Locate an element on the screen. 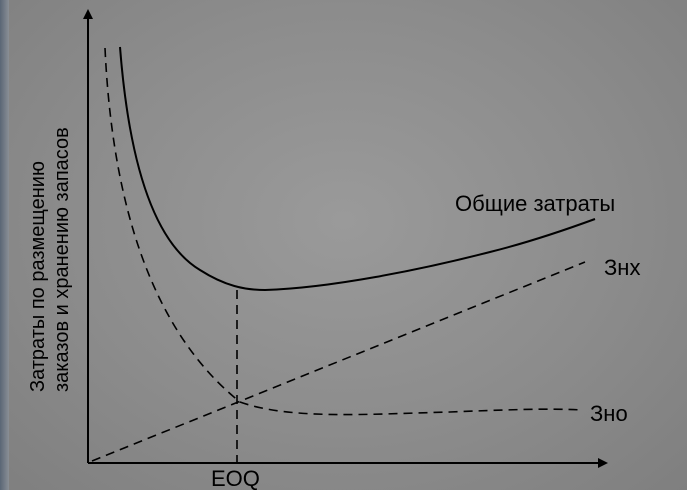 Image resolution: width=687 pixels, height=490 pixels. y-axis-label-line-2: заказов и хранению запасов is located at coordinates (62, 259).